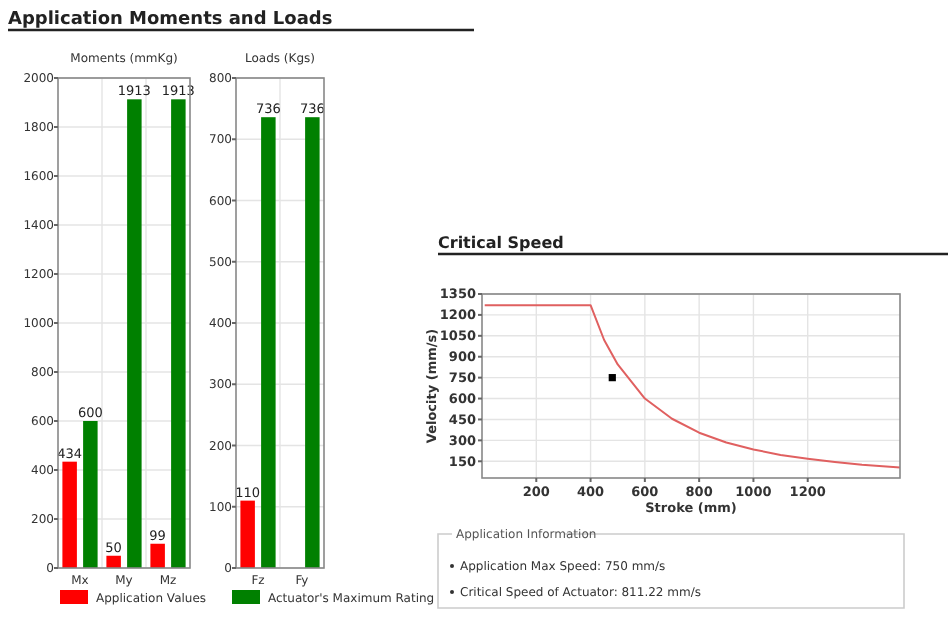  What do you see at coordinates (692, 386) in the screenshot?
I see `line-series` at bounding box center [692, 386].